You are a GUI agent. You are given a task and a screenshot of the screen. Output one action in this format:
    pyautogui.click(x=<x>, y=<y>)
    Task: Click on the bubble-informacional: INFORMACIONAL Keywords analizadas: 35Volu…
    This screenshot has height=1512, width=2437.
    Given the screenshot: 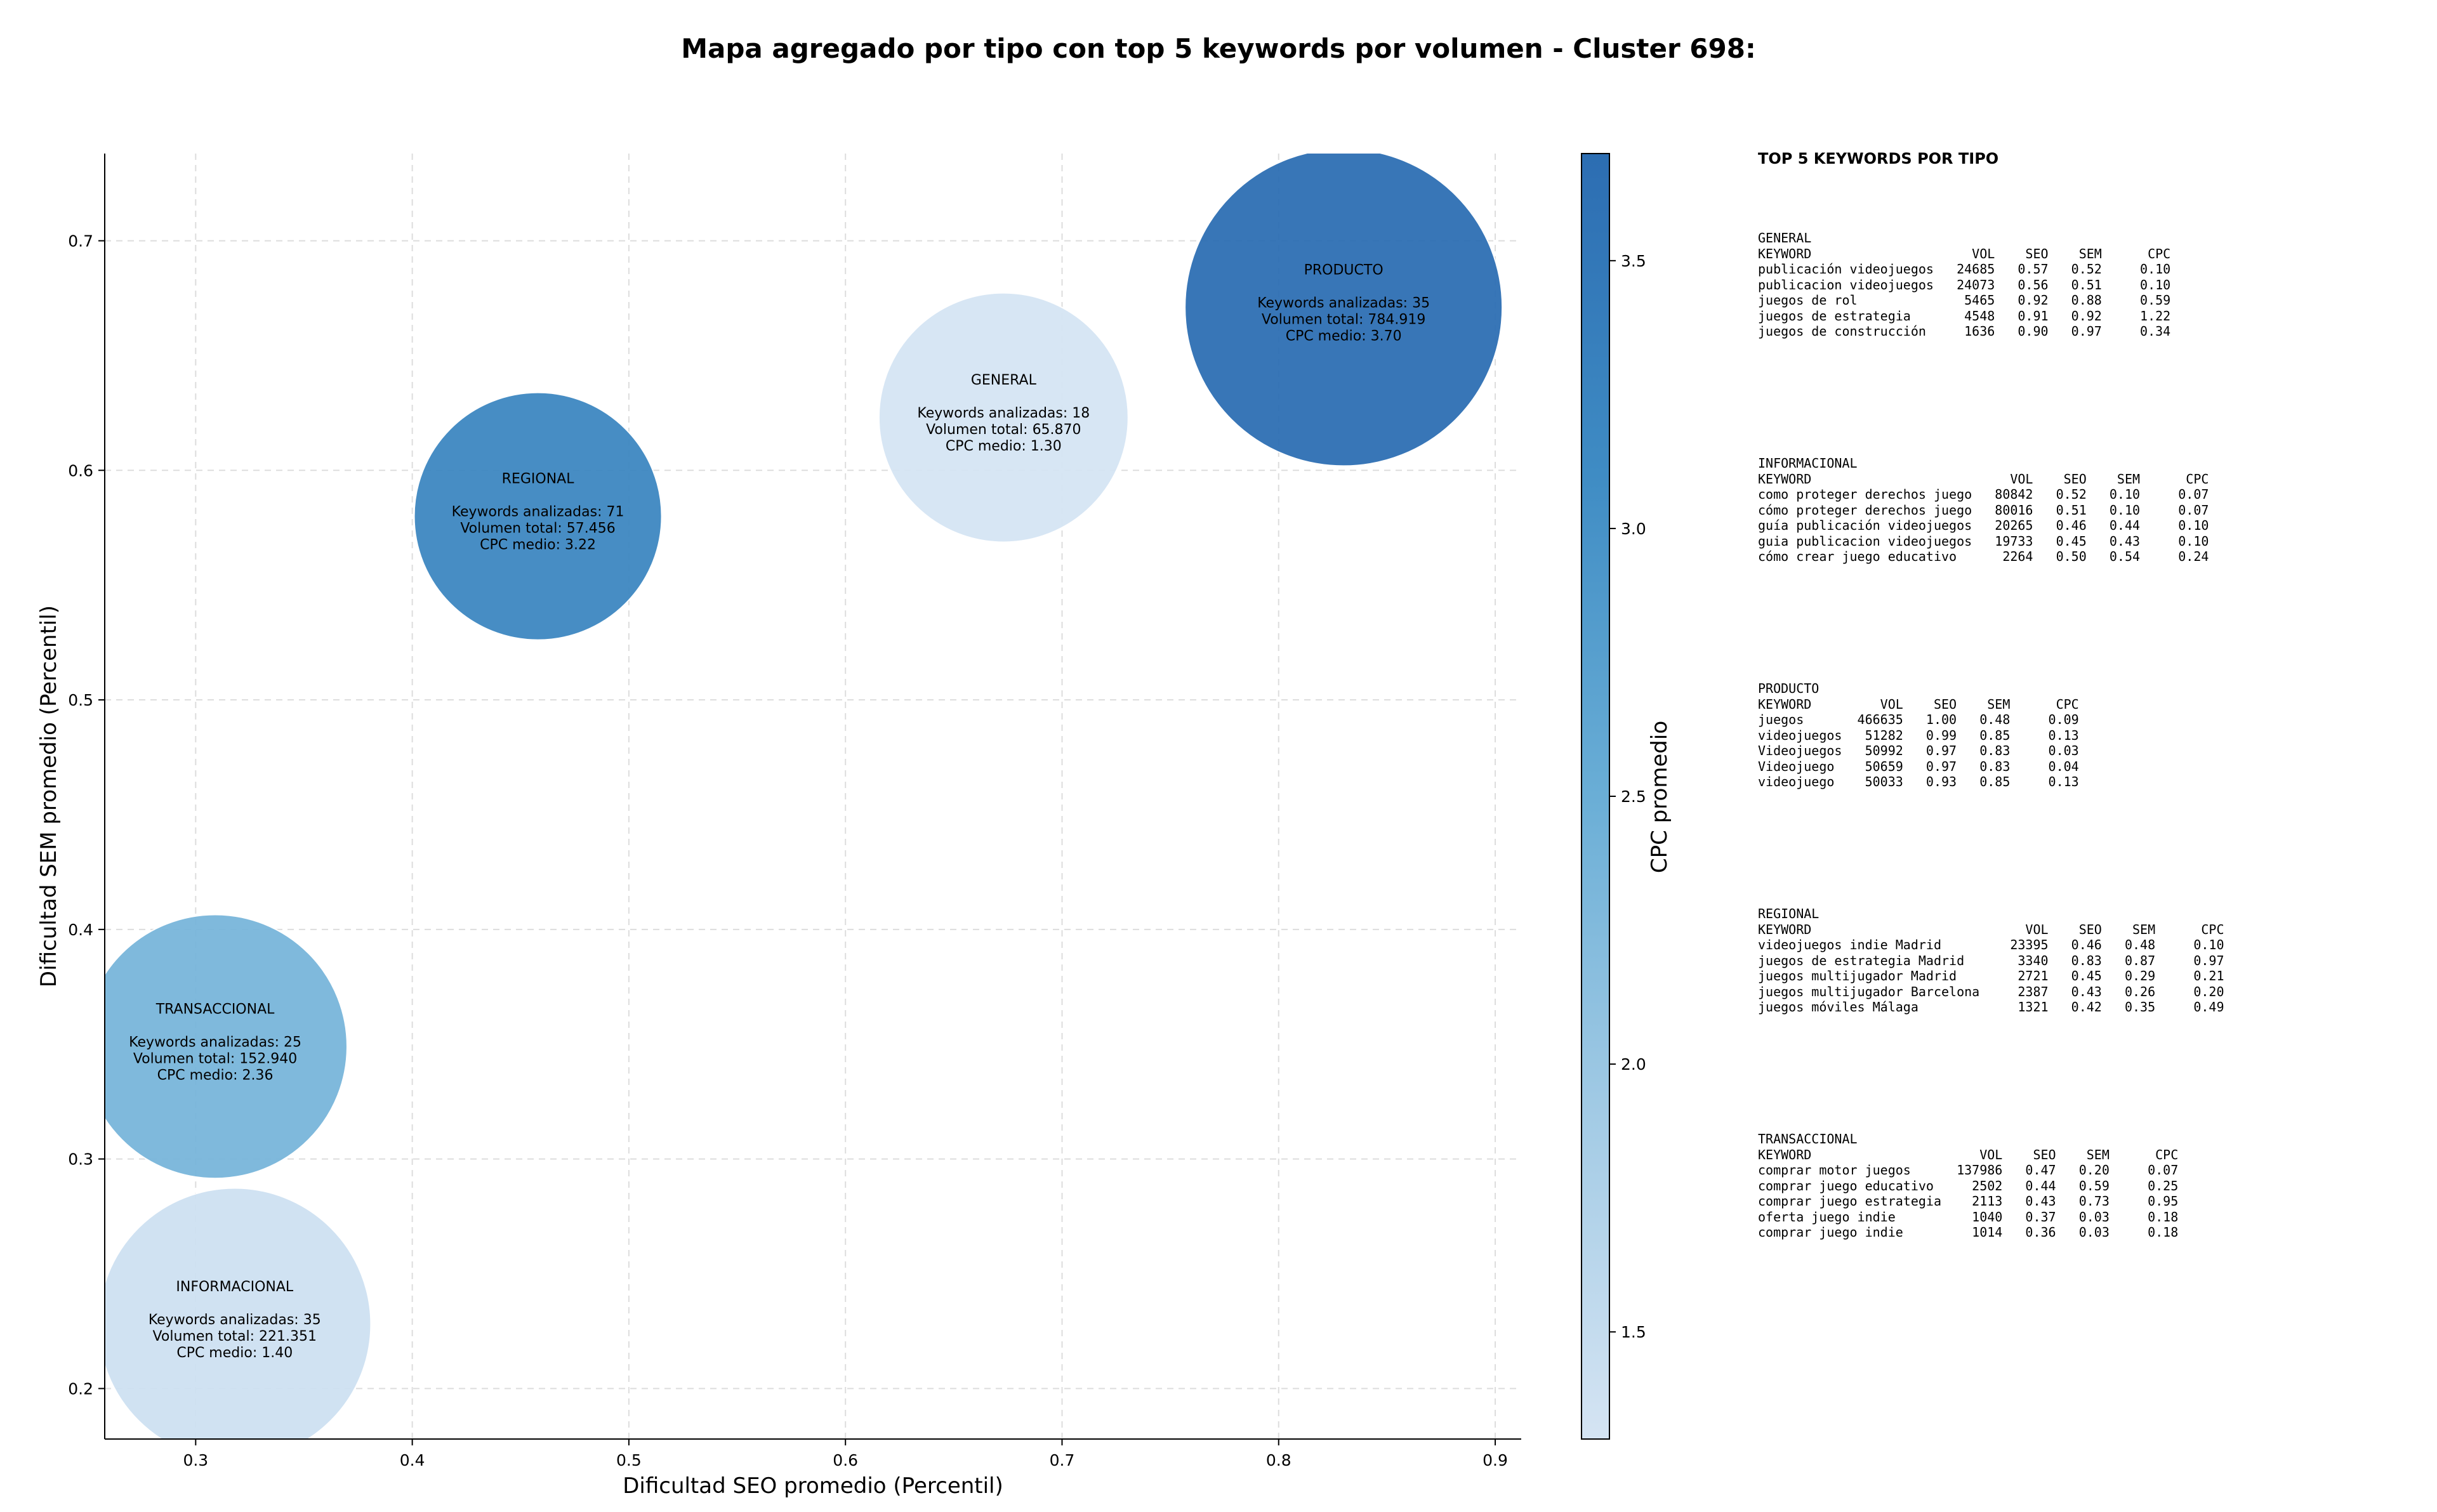 What is the action you would take?
    pyautogui.click(x=238, y=1313)
    